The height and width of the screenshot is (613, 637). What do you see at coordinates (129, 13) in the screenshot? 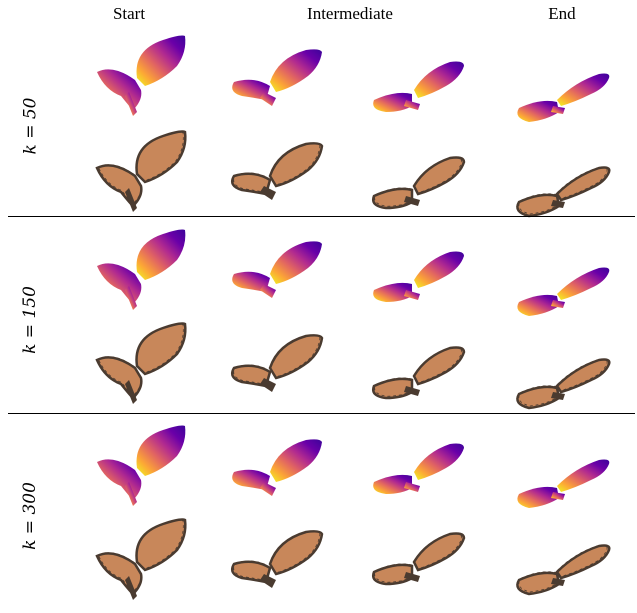
I see `column-header-start: Start` at bounding box center [129, 13].